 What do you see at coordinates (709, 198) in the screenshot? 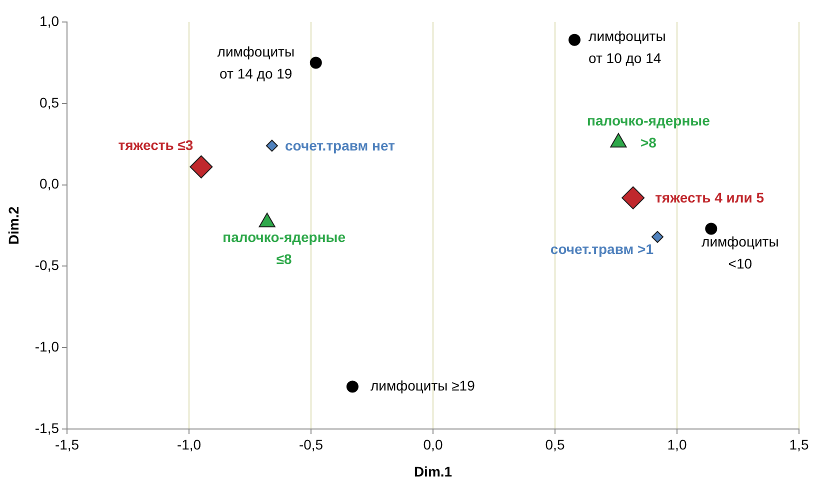
I see `annotation: тяжесть 4 или 5` at bounding box center [709, 198].